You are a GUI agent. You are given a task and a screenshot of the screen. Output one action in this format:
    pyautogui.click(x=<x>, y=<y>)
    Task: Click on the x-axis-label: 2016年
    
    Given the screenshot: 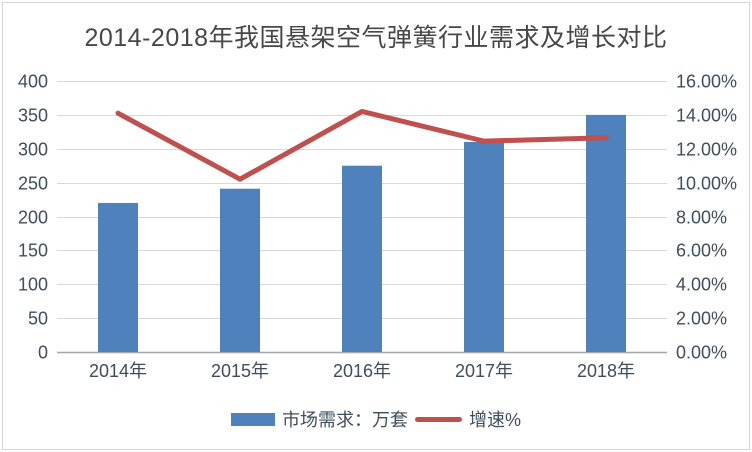 What is the action you would take?
    pyautogui.click(x=362, y=371)
    